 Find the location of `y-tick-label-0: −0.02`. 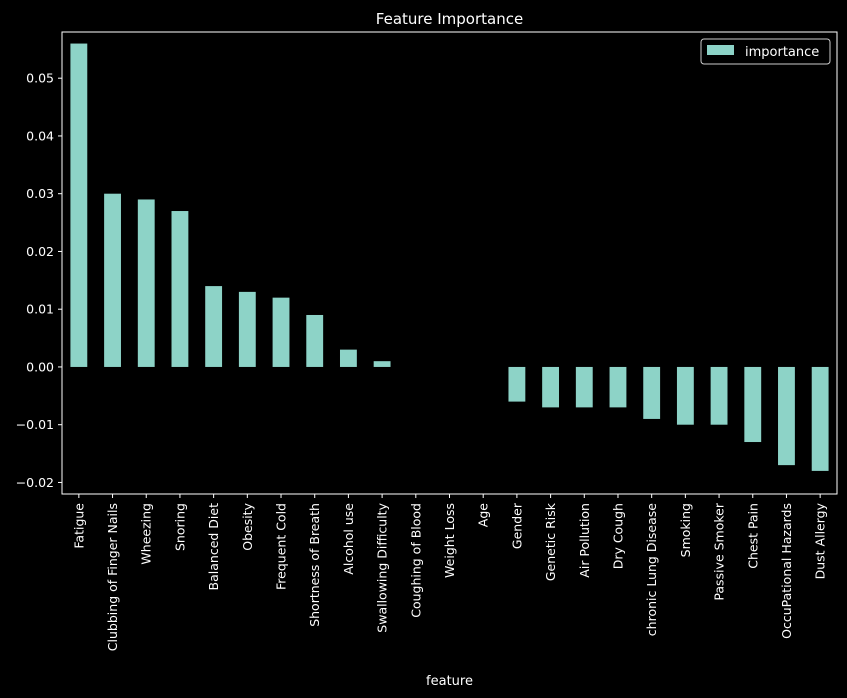

y-tick-label-0: −0.02 is located at coordinates (35, 482).